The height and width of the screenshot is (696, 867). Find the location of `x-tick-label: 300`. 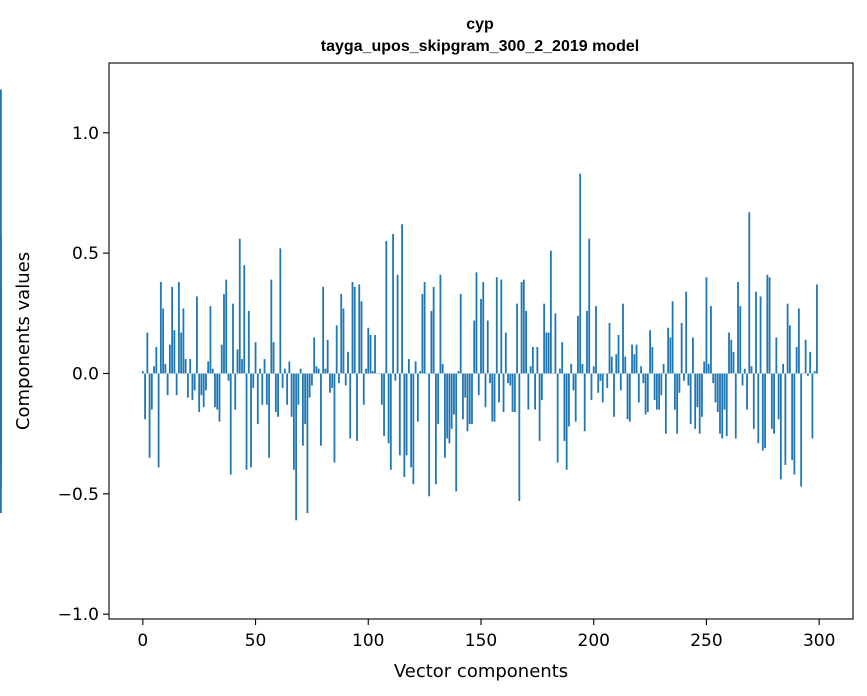

x-tick-label: 300 is located at coordinates (819, 641).